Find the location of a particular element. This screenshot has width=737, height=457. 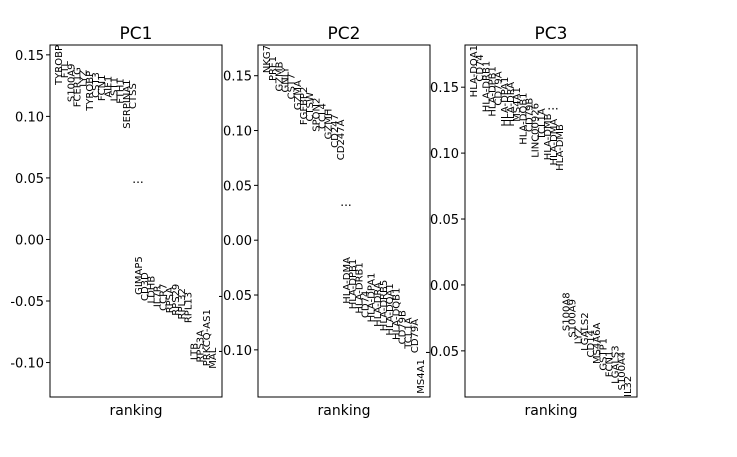

gene-label: LST1 is located at coordinates (114, 89).